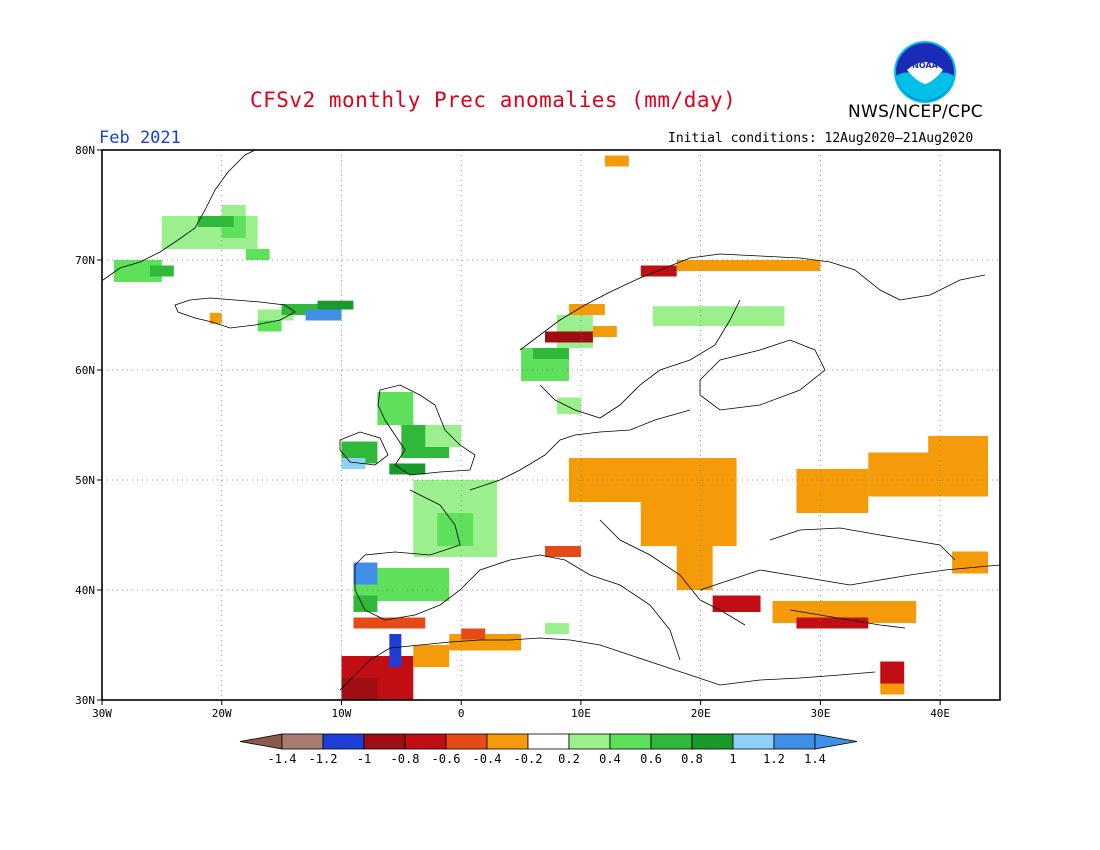  I want to click on lat-tick-label: 80N, so click(85, 150).